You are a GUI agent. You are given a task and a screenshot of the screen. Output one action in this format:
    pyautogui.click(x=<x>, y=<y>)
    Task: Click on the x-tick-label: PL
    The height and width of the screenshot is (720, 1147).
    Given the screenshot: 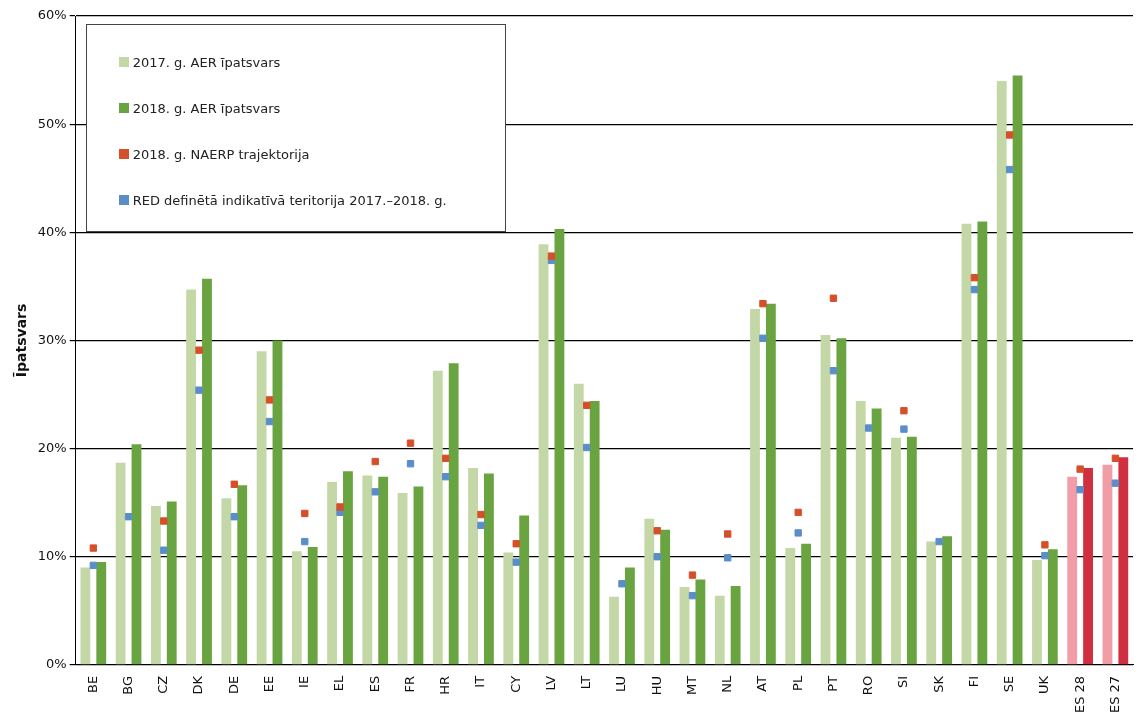 What is the action you would take?
    pyautogui.click(x=797, y=683)
    